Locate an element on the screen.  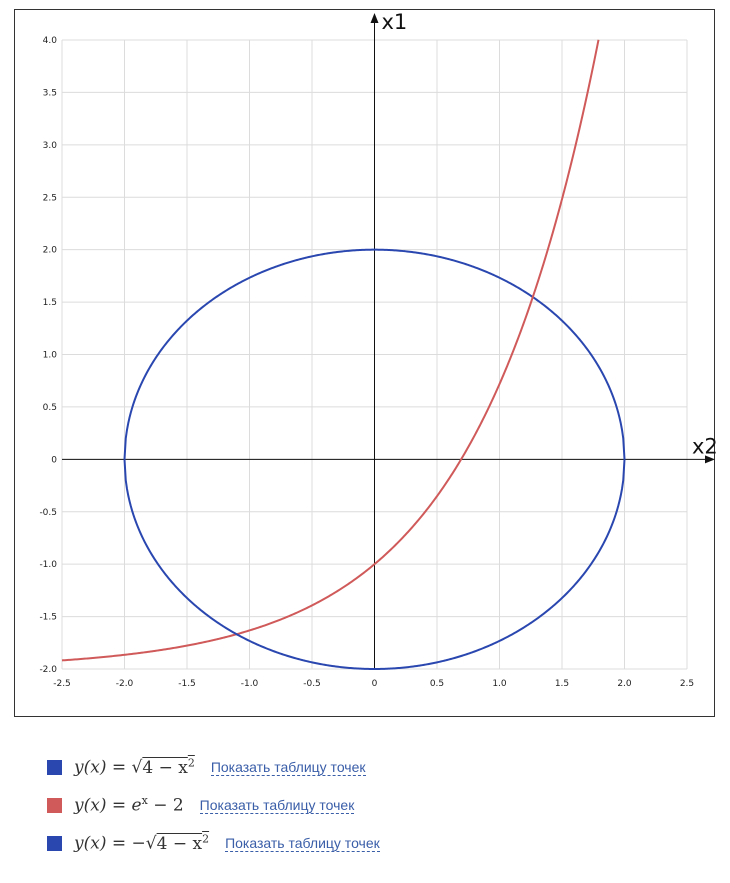
y-tick-label: 3.5 is located at coordinates (50, 93).